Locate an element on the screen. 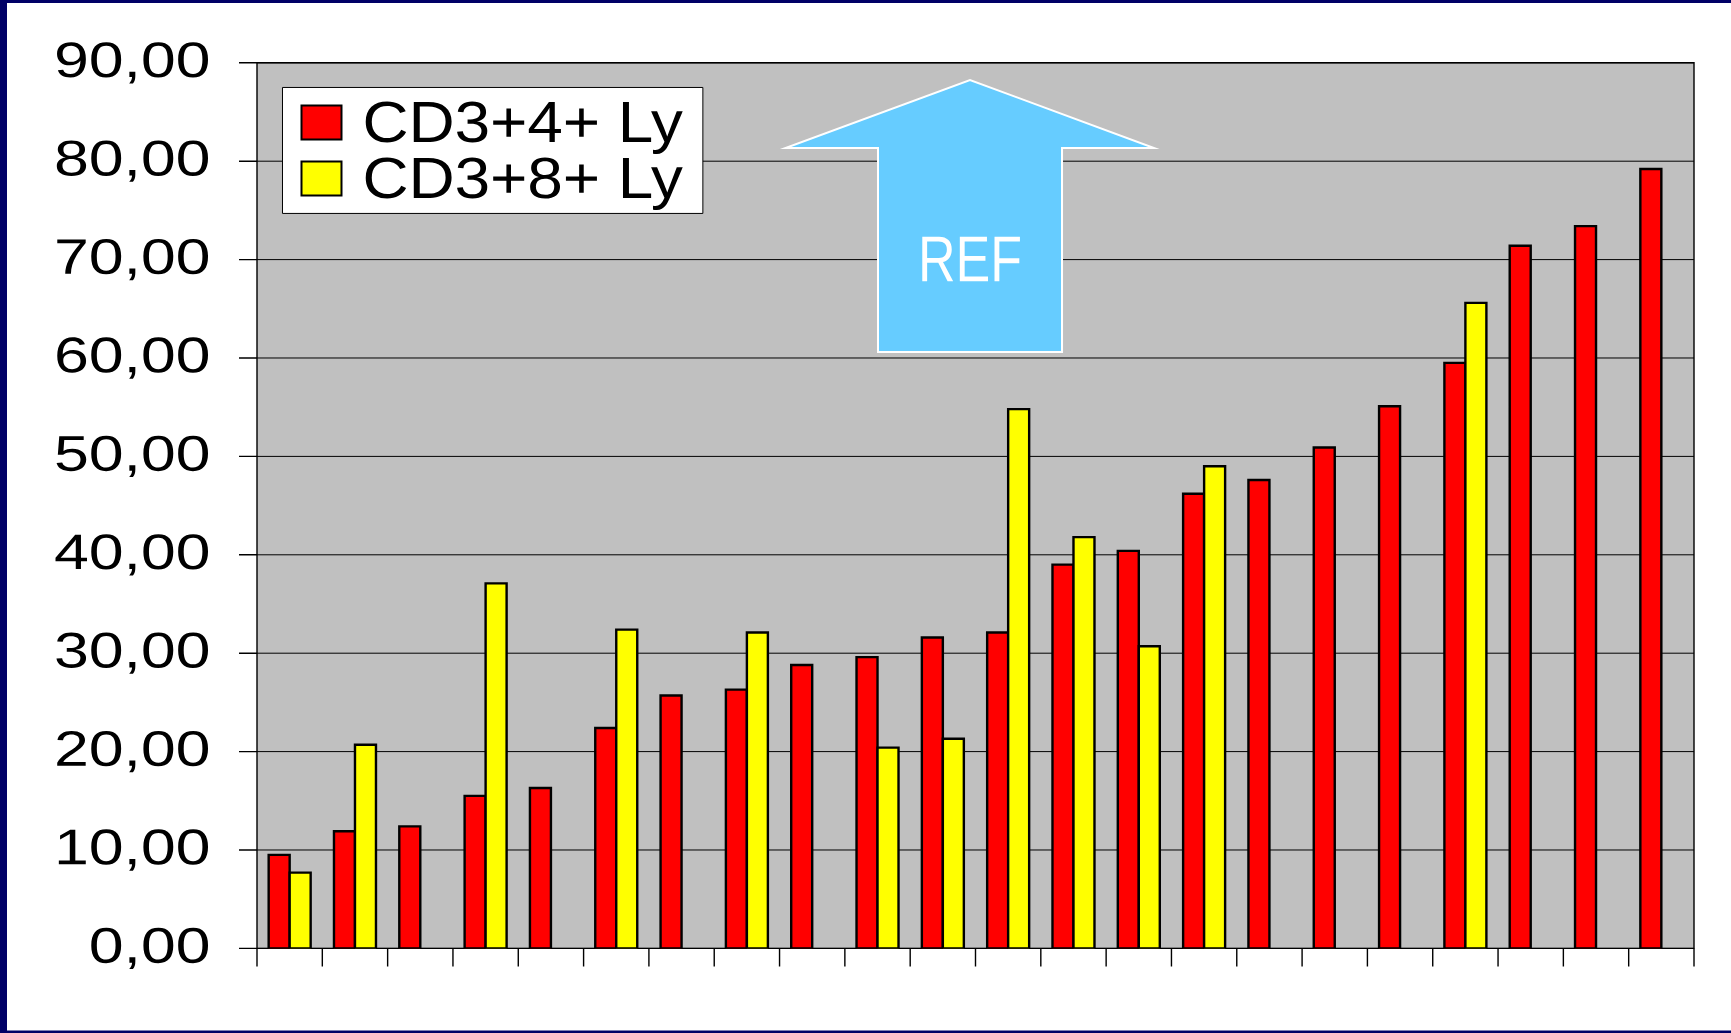 This screenshot has height=1033, width=1731. legend-label: CD3+8+ Ly is located at coordinates (524, 183).